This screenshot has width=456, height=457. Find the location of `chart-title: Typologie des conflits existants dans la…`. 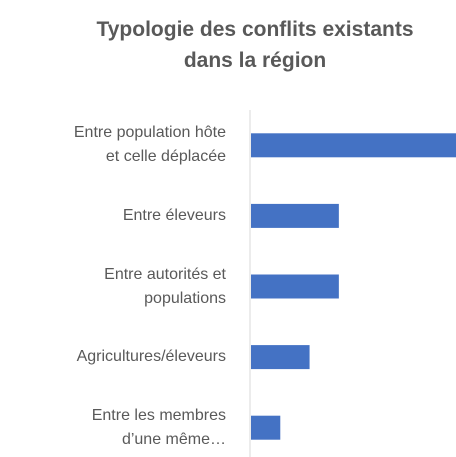

chart-title: Typologie des conflits existants dans la… is located at coordinates (255, 45).